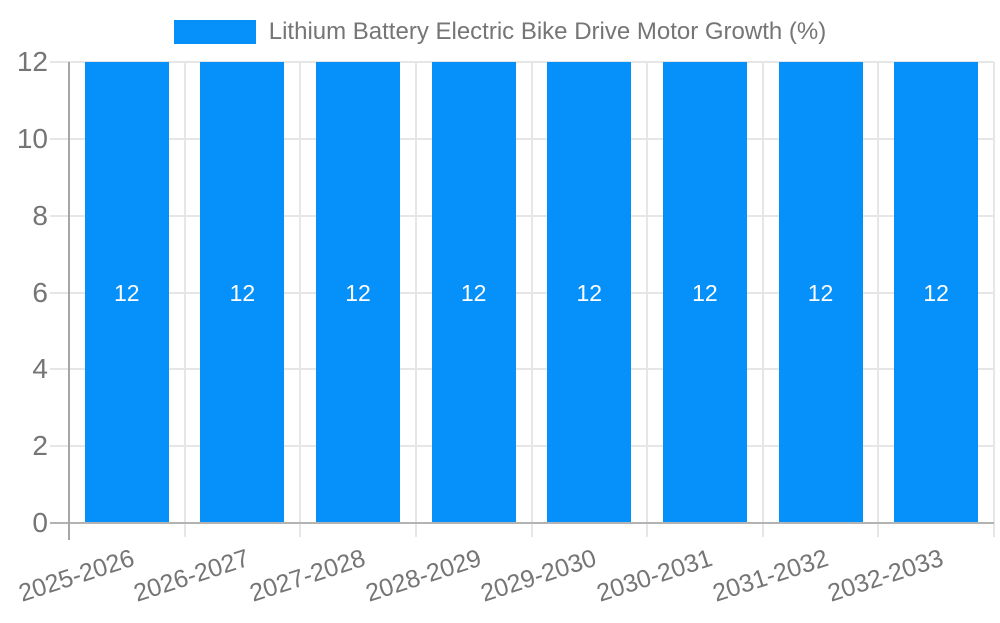 This screenshot has height=623, width=1000. I want to click on legend-swatch, so click(214, 32).